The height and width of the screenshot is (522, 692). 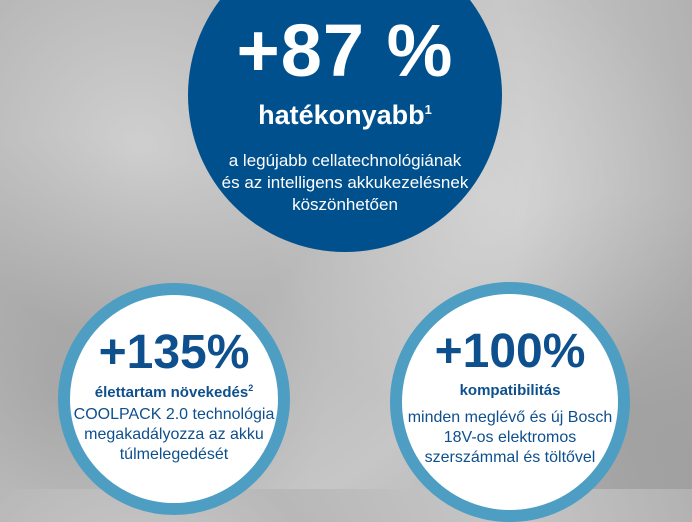 What do you see at coordinates (428, 109) in the screenshot?
I see `footnote-1: 1` at bounding box center [428, 109].